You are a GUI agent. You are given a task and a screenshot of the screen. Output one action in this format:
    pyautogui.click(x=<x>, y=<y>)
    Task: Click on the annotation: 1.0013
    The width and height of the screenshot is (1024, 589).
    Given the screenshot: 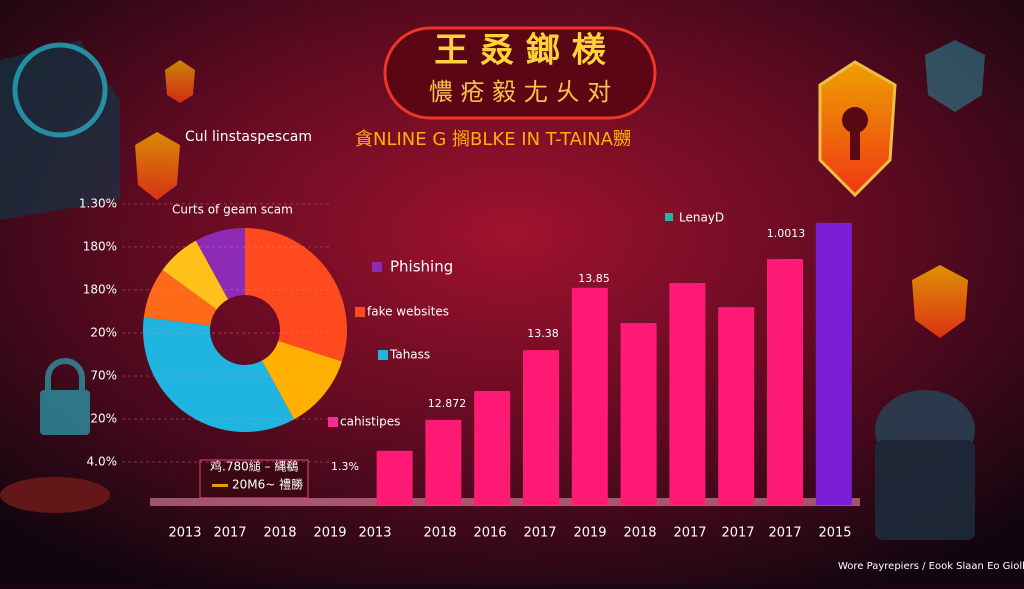 What is the action you would take?
    pyautogui.click(x=786, y=233)
    